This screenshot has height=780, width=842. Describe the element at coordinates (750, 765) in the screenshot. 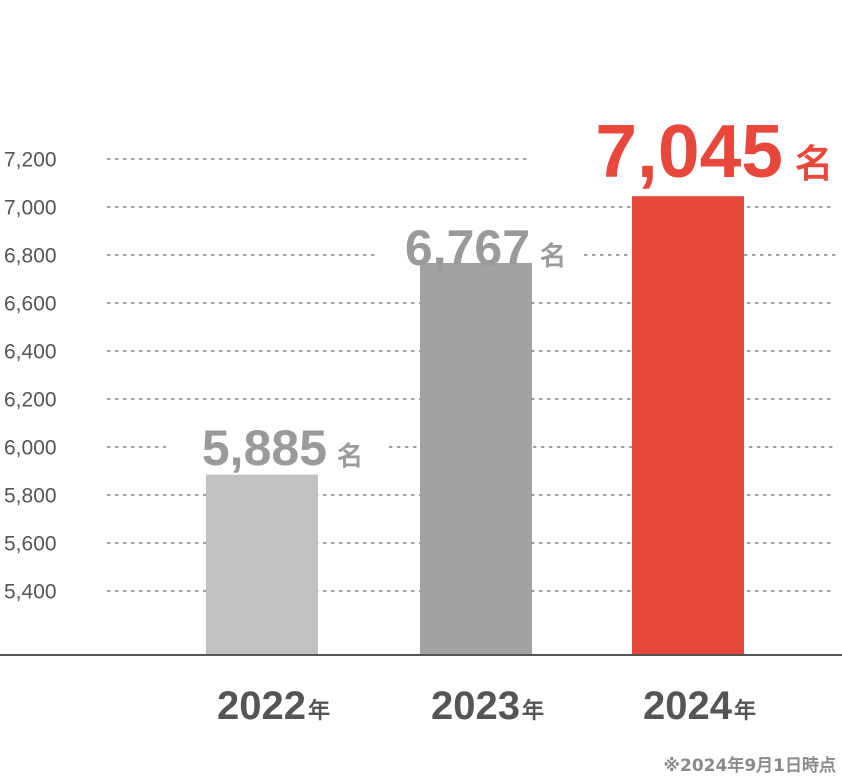

I see `footnote: ※2024年9月1日時点` at that location.